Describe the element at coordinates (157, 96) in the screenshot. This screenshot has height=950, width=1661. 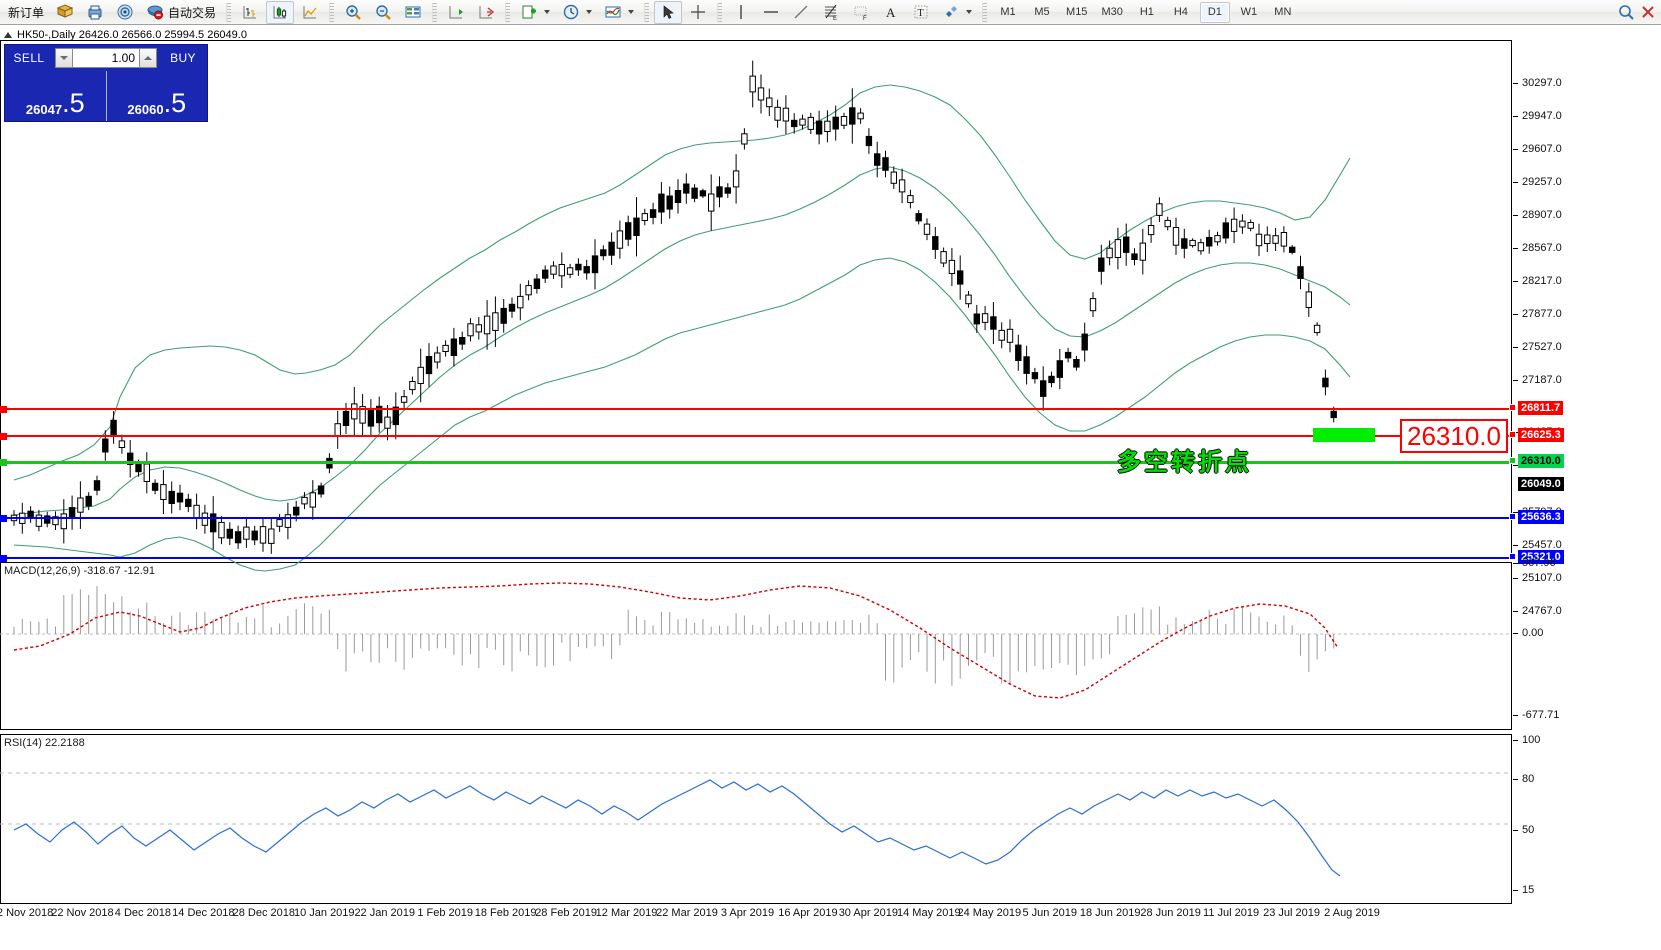
I see `buy-button: 26060 .5` at that location.